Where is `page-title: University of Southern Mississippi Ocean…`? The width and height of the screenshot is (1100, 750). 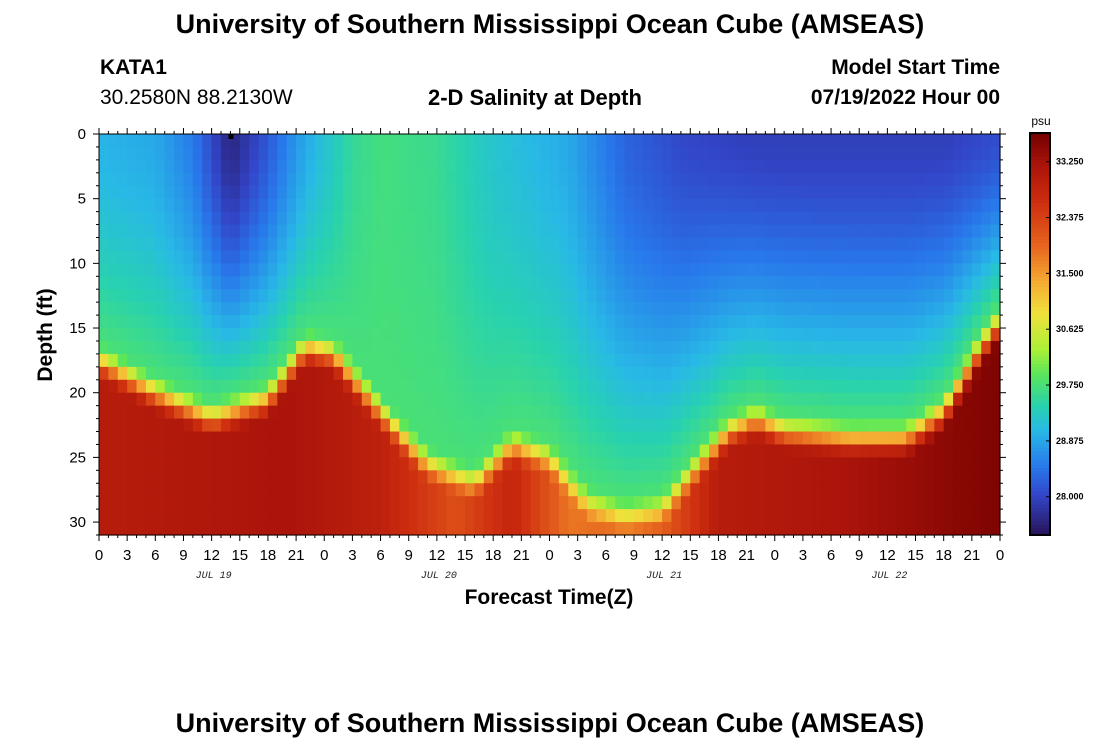
page-title: University of Southern Mississippi Ocean… is located at coordinates (550, 24).